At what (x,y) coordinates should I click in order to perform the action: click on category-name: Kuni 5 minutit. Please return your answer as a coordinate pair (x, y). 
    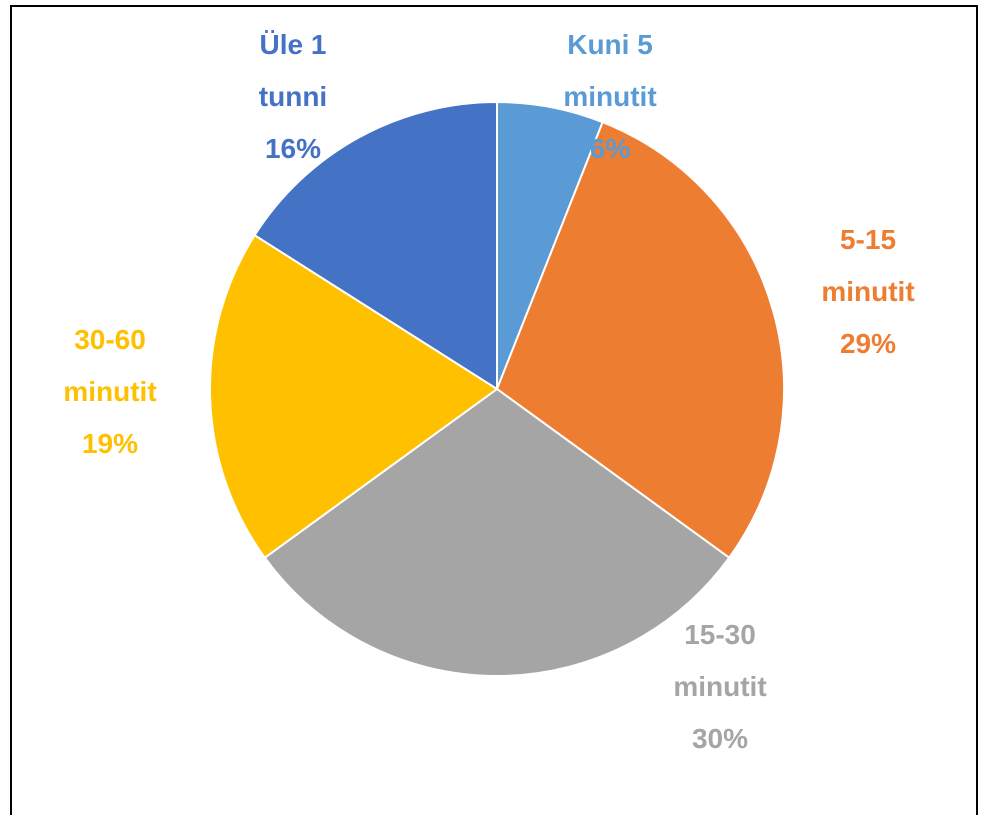
    Looking at the image, I should click on (610, 70).